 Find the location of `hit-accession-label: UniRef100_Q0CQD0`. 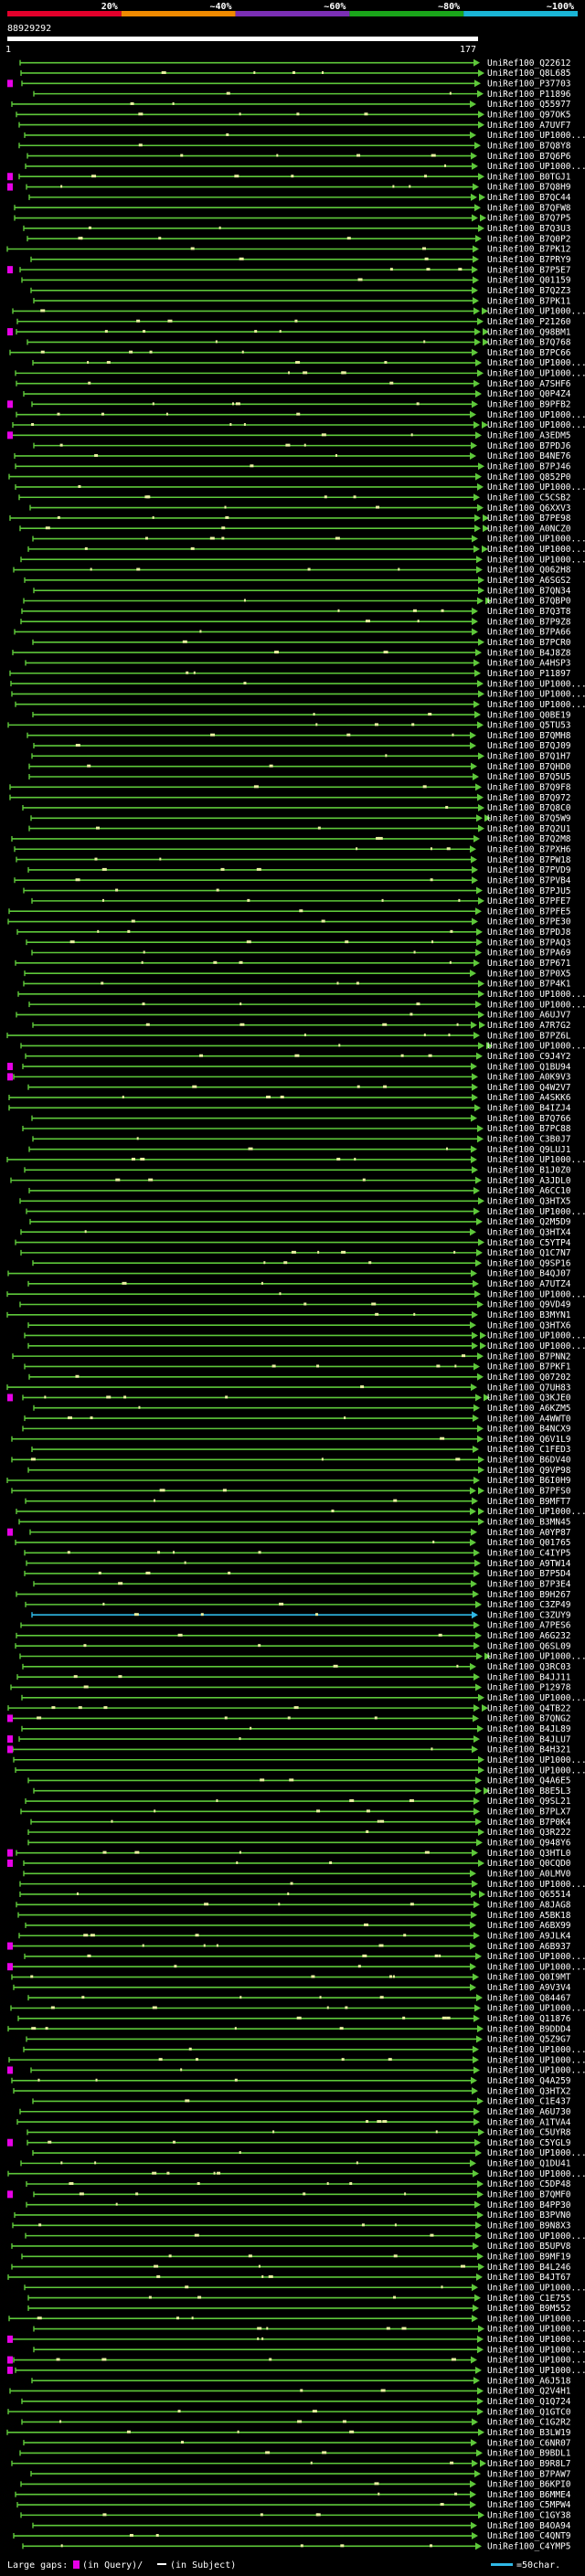

hit-accession-label: UniRef100_Q0CQD0 is located at coordinates (529, 1864).